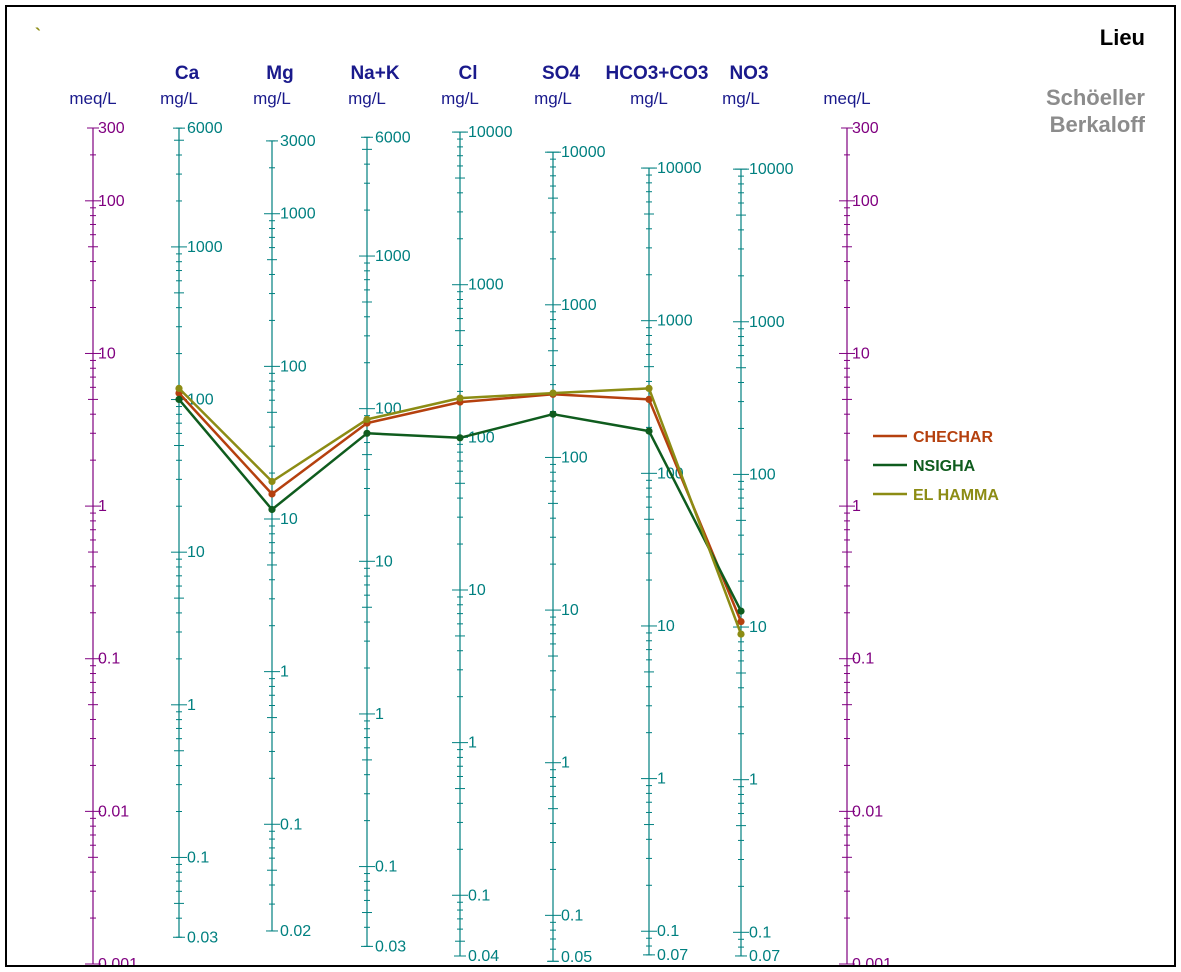 This screenshot has width=1181, height=972. I want to click on axis-hco3-co3-tick-label: 0.07, so click(672, 955).